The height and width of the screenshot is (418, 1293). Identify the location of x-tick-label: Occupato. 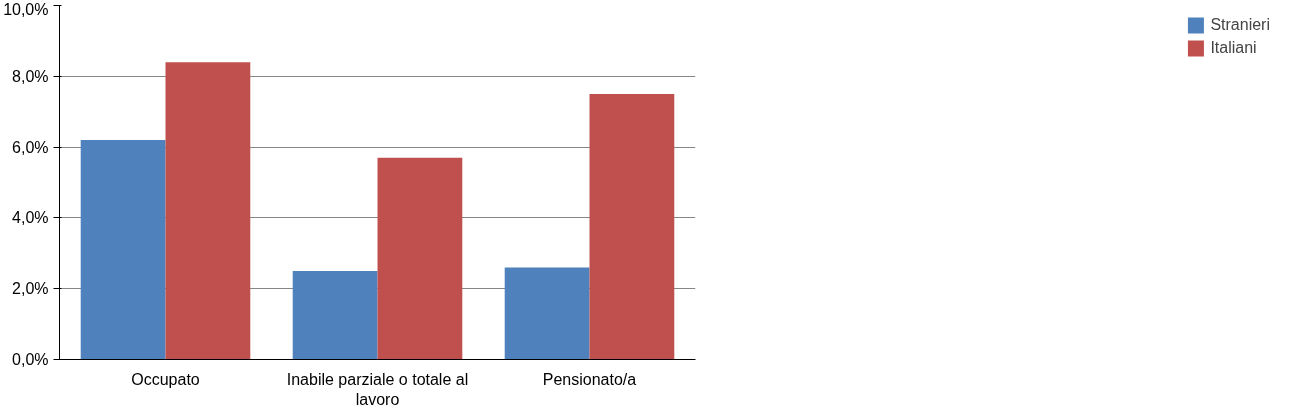
(165, 379).